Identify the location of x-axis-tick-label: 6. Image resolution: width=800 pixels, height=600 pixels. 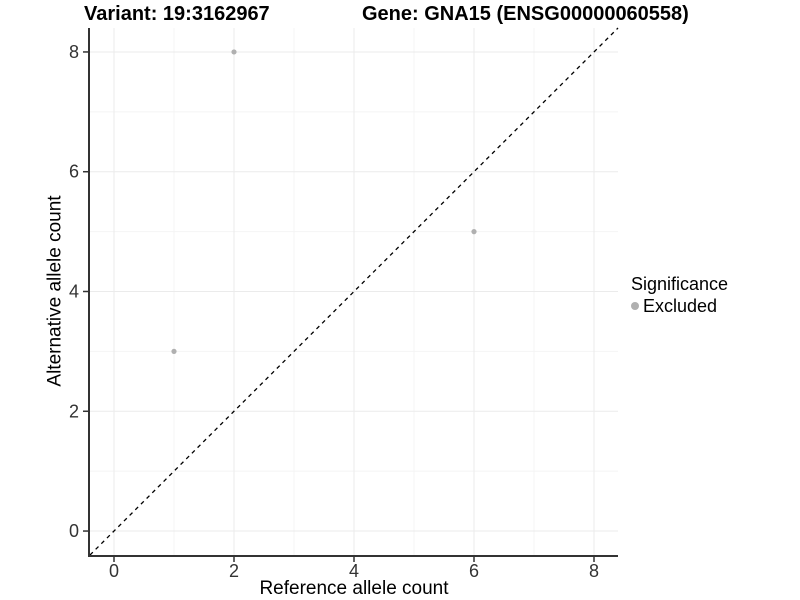
(474, 571).